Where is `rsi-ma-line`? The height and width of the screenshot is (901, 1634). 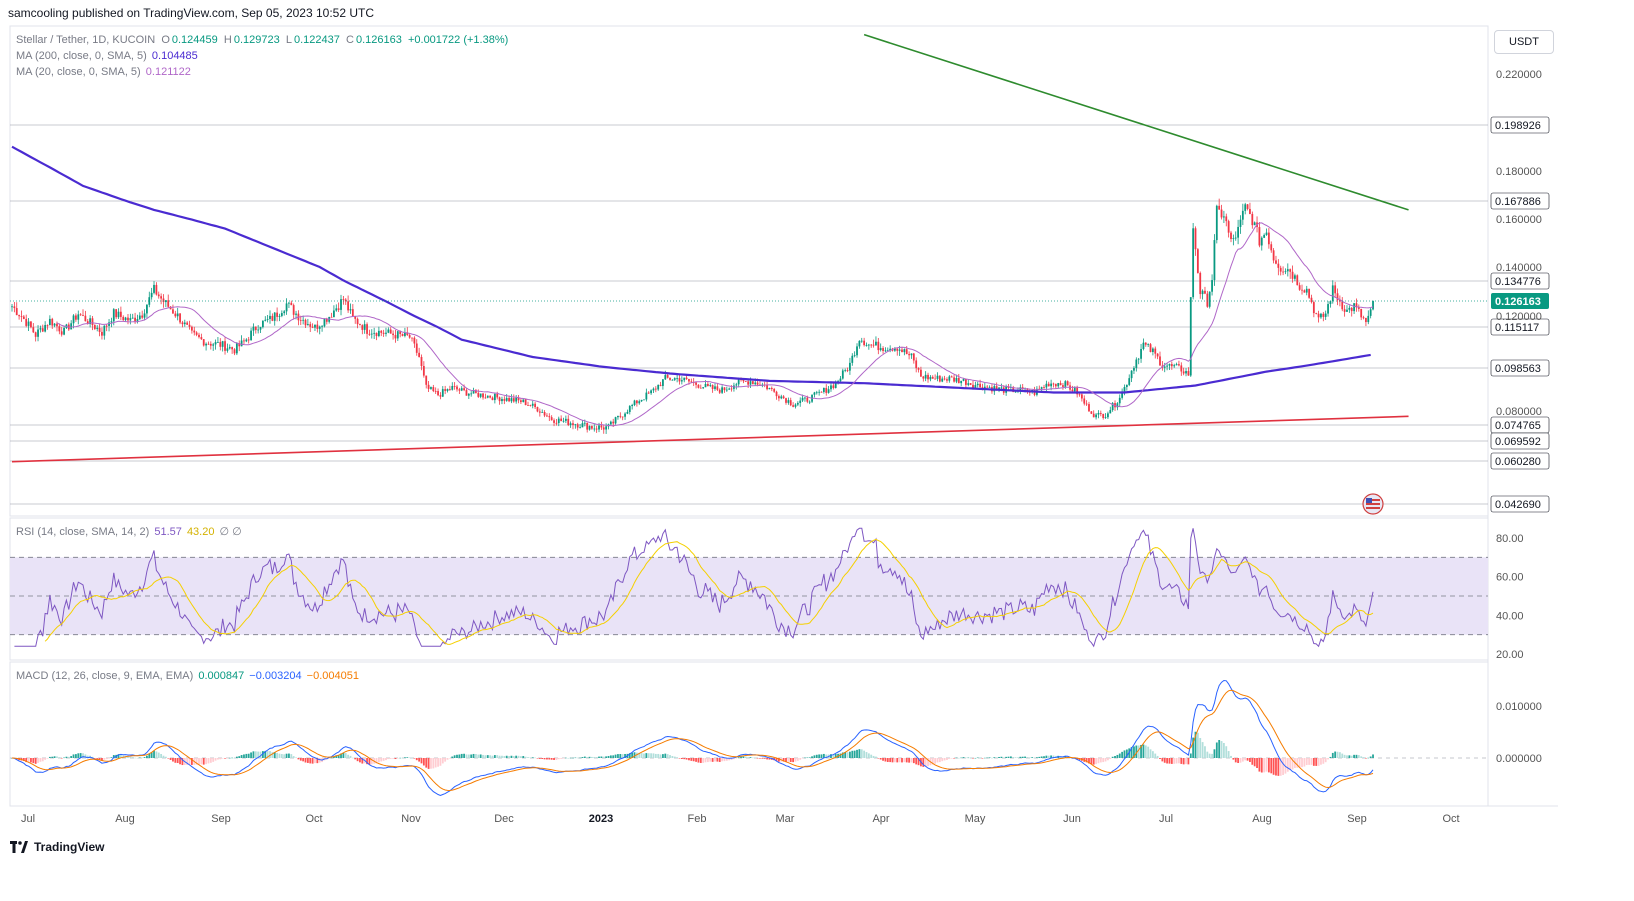
rsi-ma-line is located at coordinates (709, 591).